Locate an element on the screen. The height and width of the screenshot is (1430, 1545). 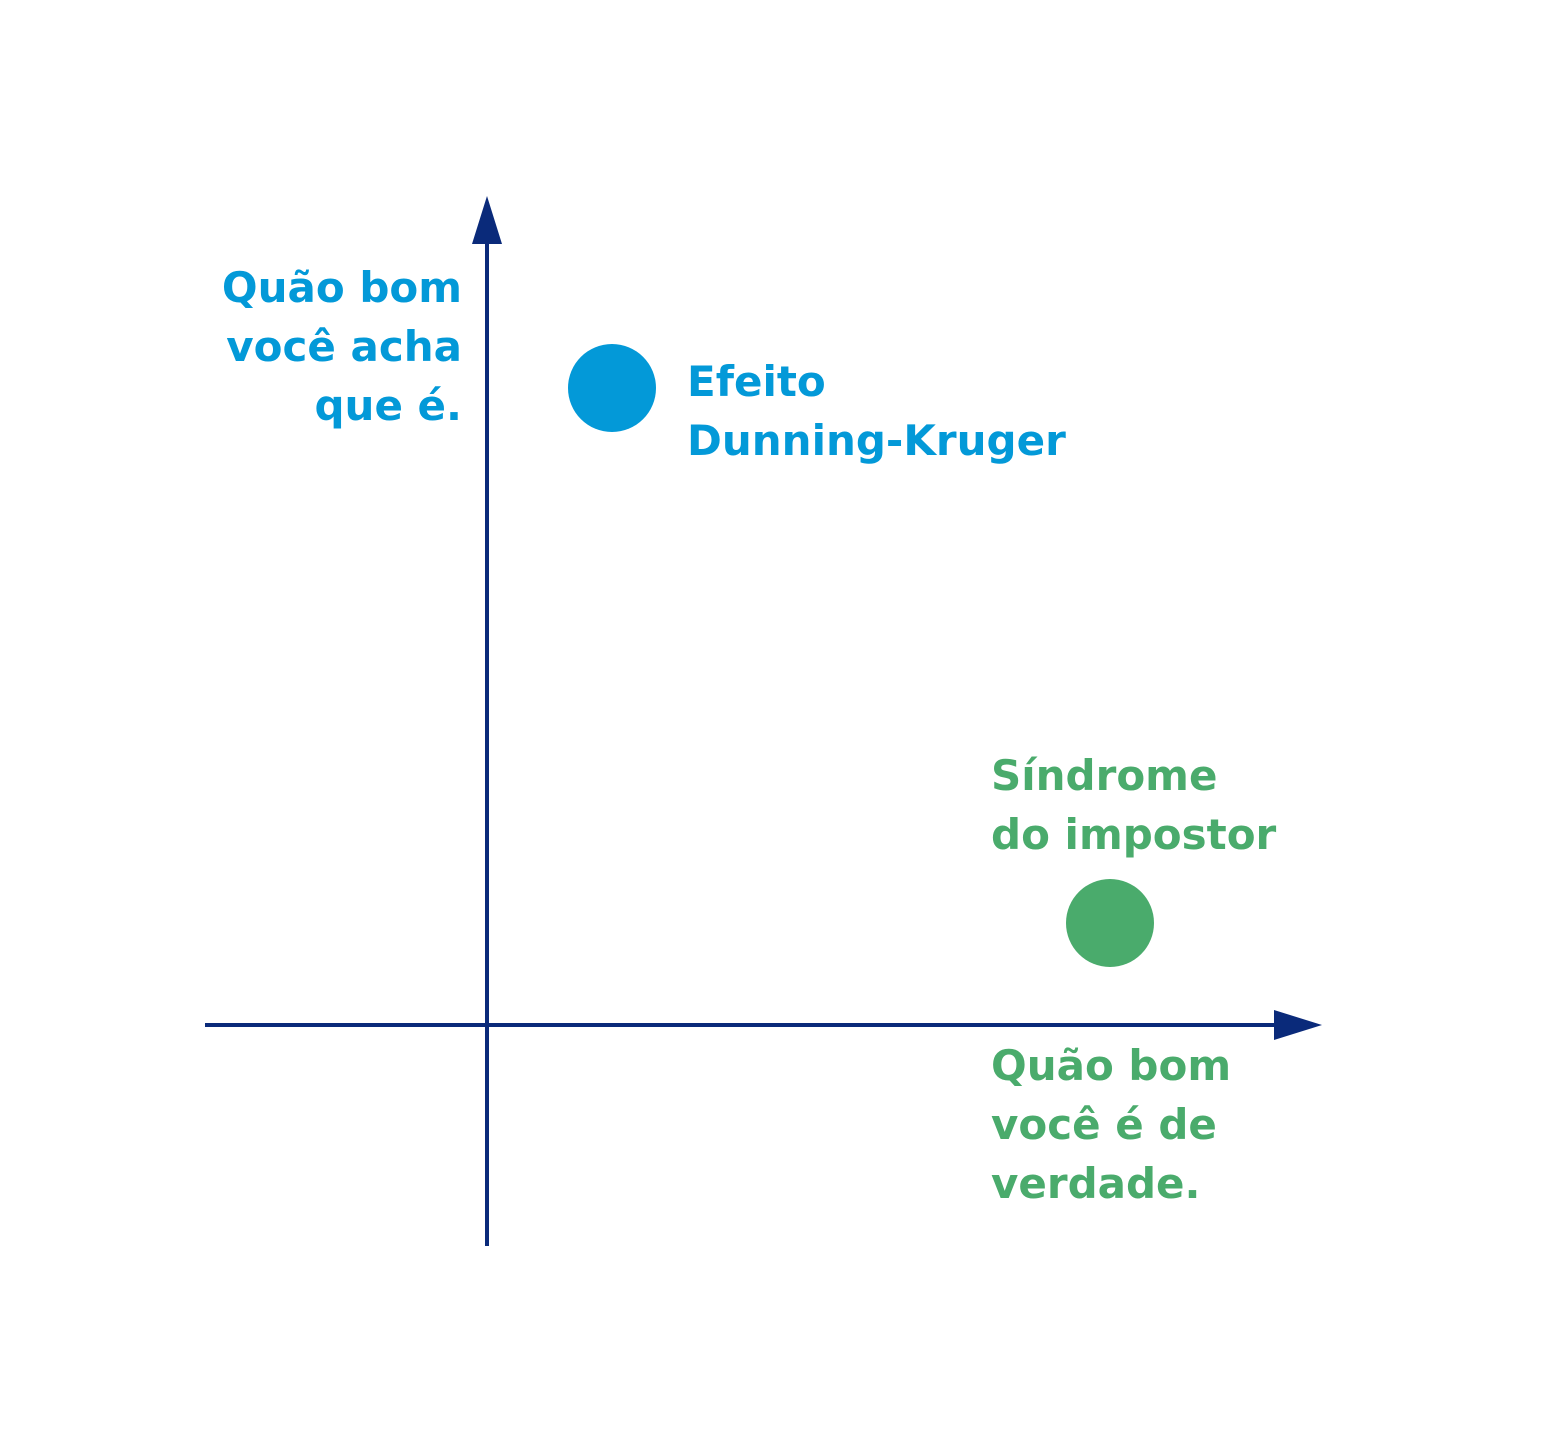
y-axis-label-line: você acha is located at coordinates (344, 346).